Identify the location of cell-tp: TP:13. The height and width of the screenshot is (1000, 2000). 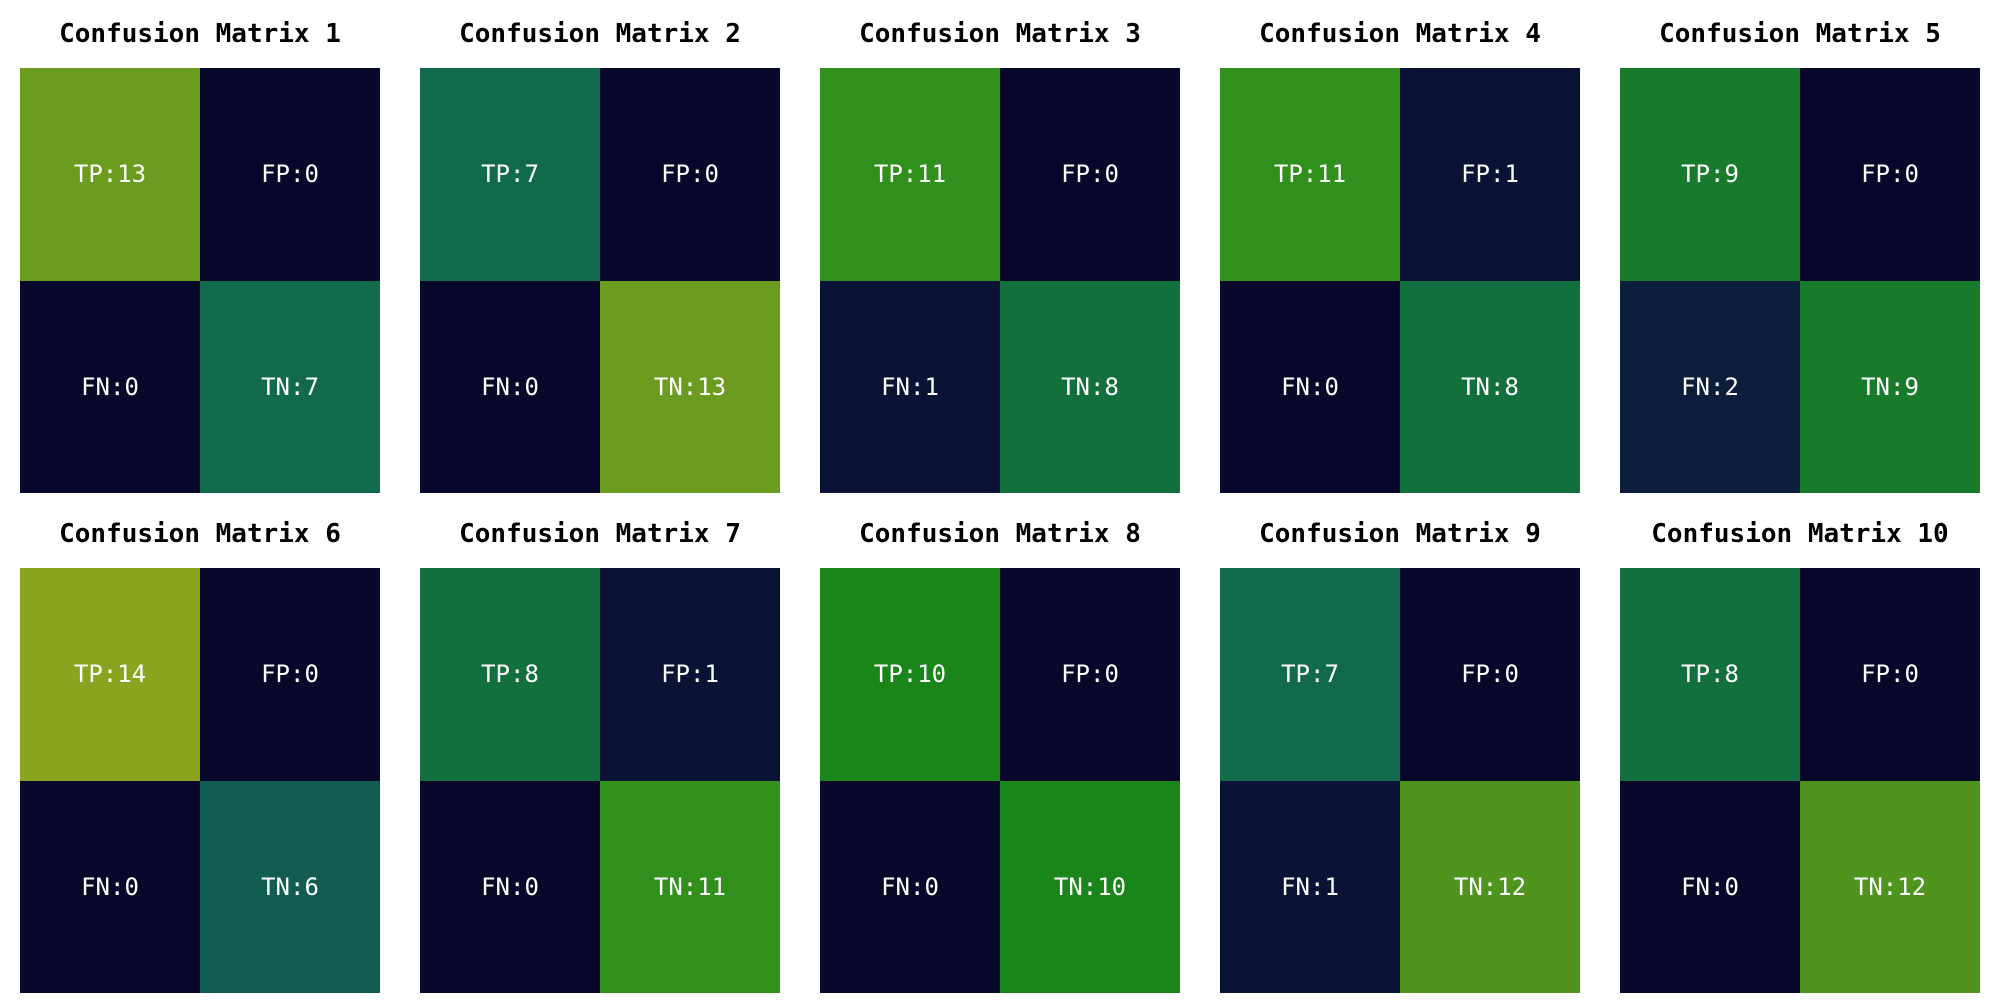
(110, 174).